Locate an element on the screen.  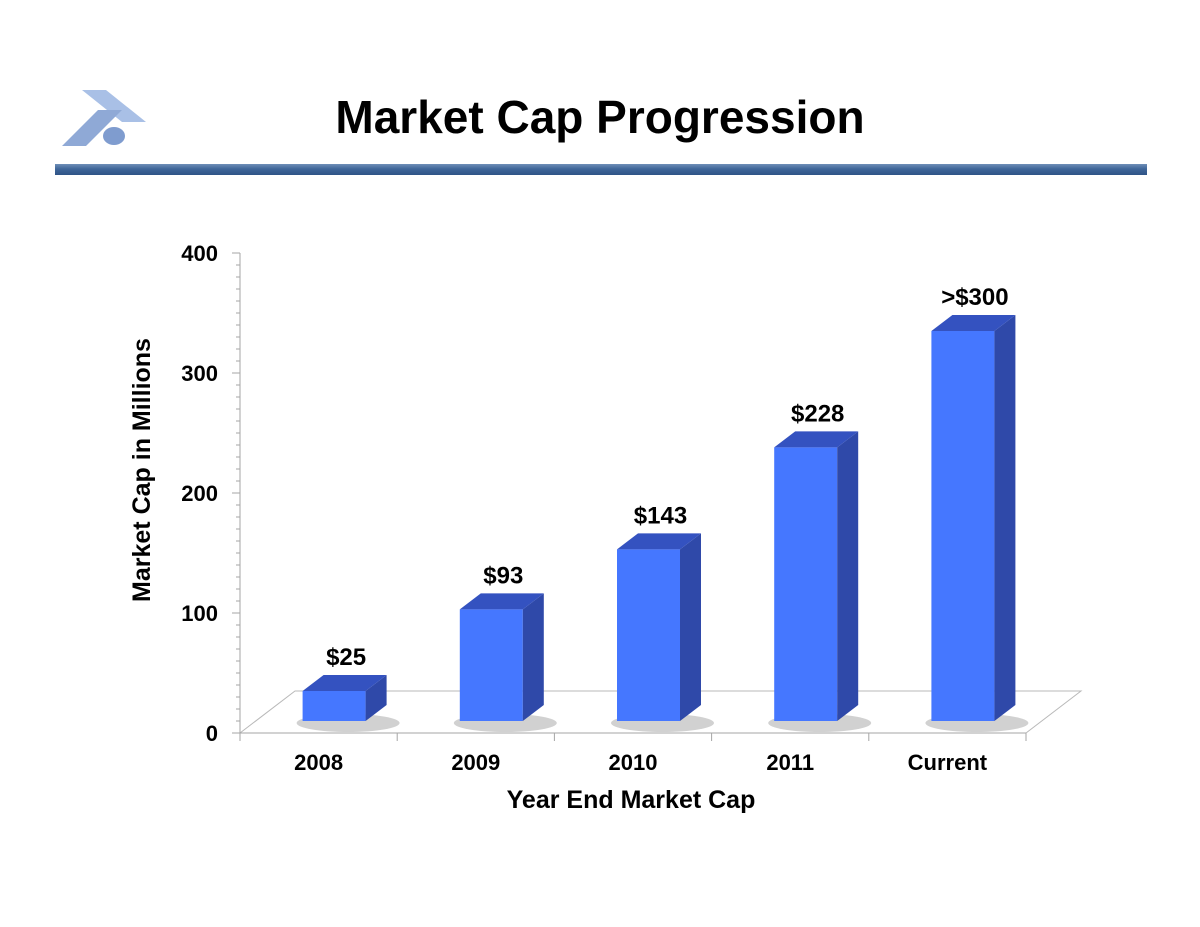
bar-2010 is located at coordinates (662, 632).